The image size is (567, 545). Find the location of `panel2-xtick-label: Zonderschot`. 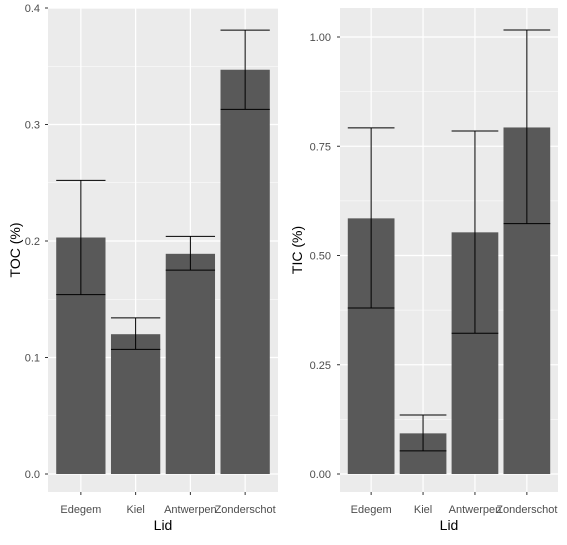

panel2-xtick-label: Zonderschot is located at coordinates (526, 510).